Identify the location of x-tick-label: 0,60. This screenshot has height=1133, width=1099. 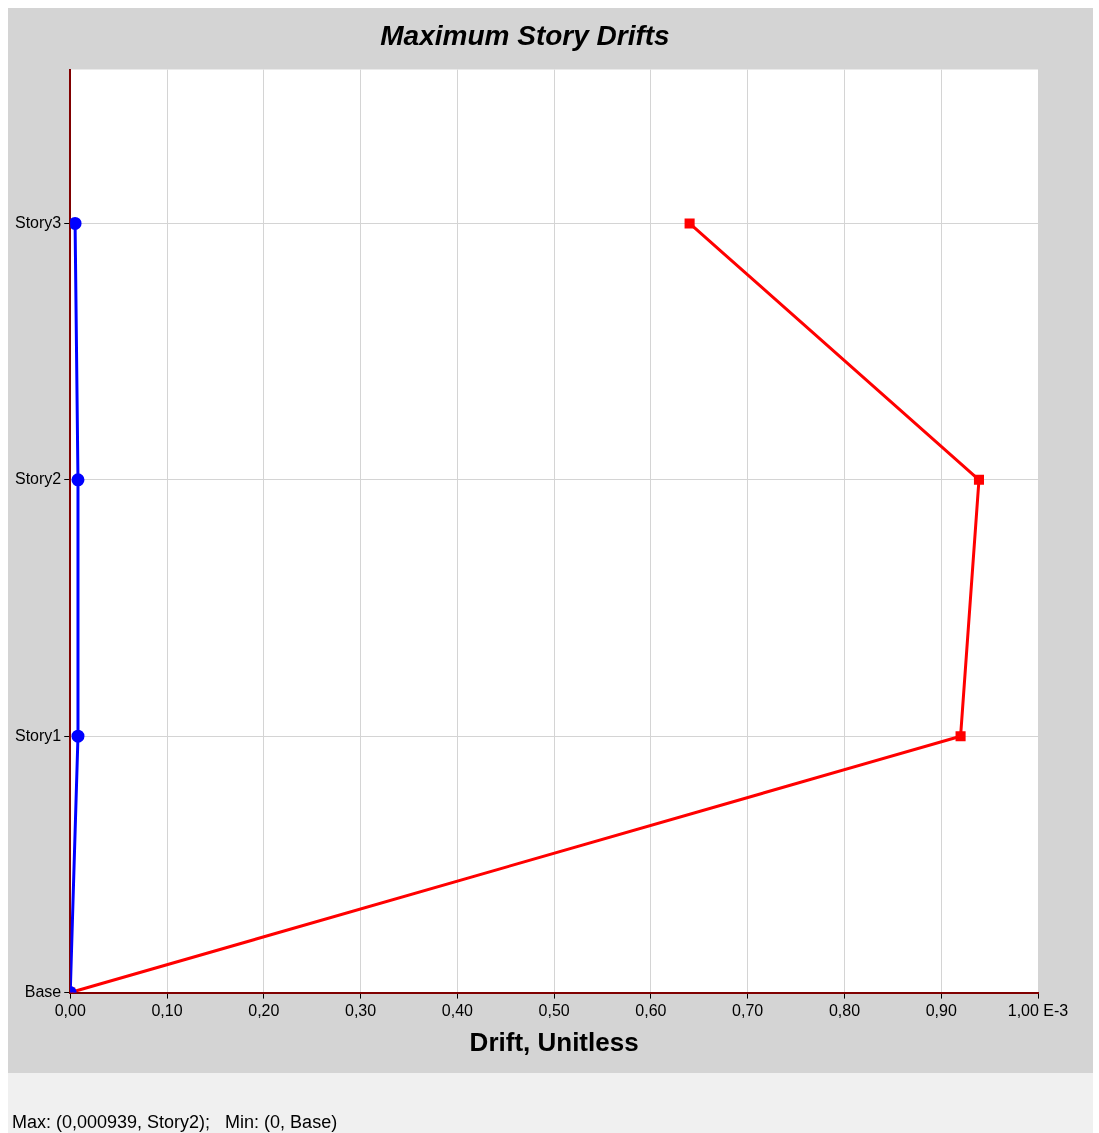
(651, 1010).